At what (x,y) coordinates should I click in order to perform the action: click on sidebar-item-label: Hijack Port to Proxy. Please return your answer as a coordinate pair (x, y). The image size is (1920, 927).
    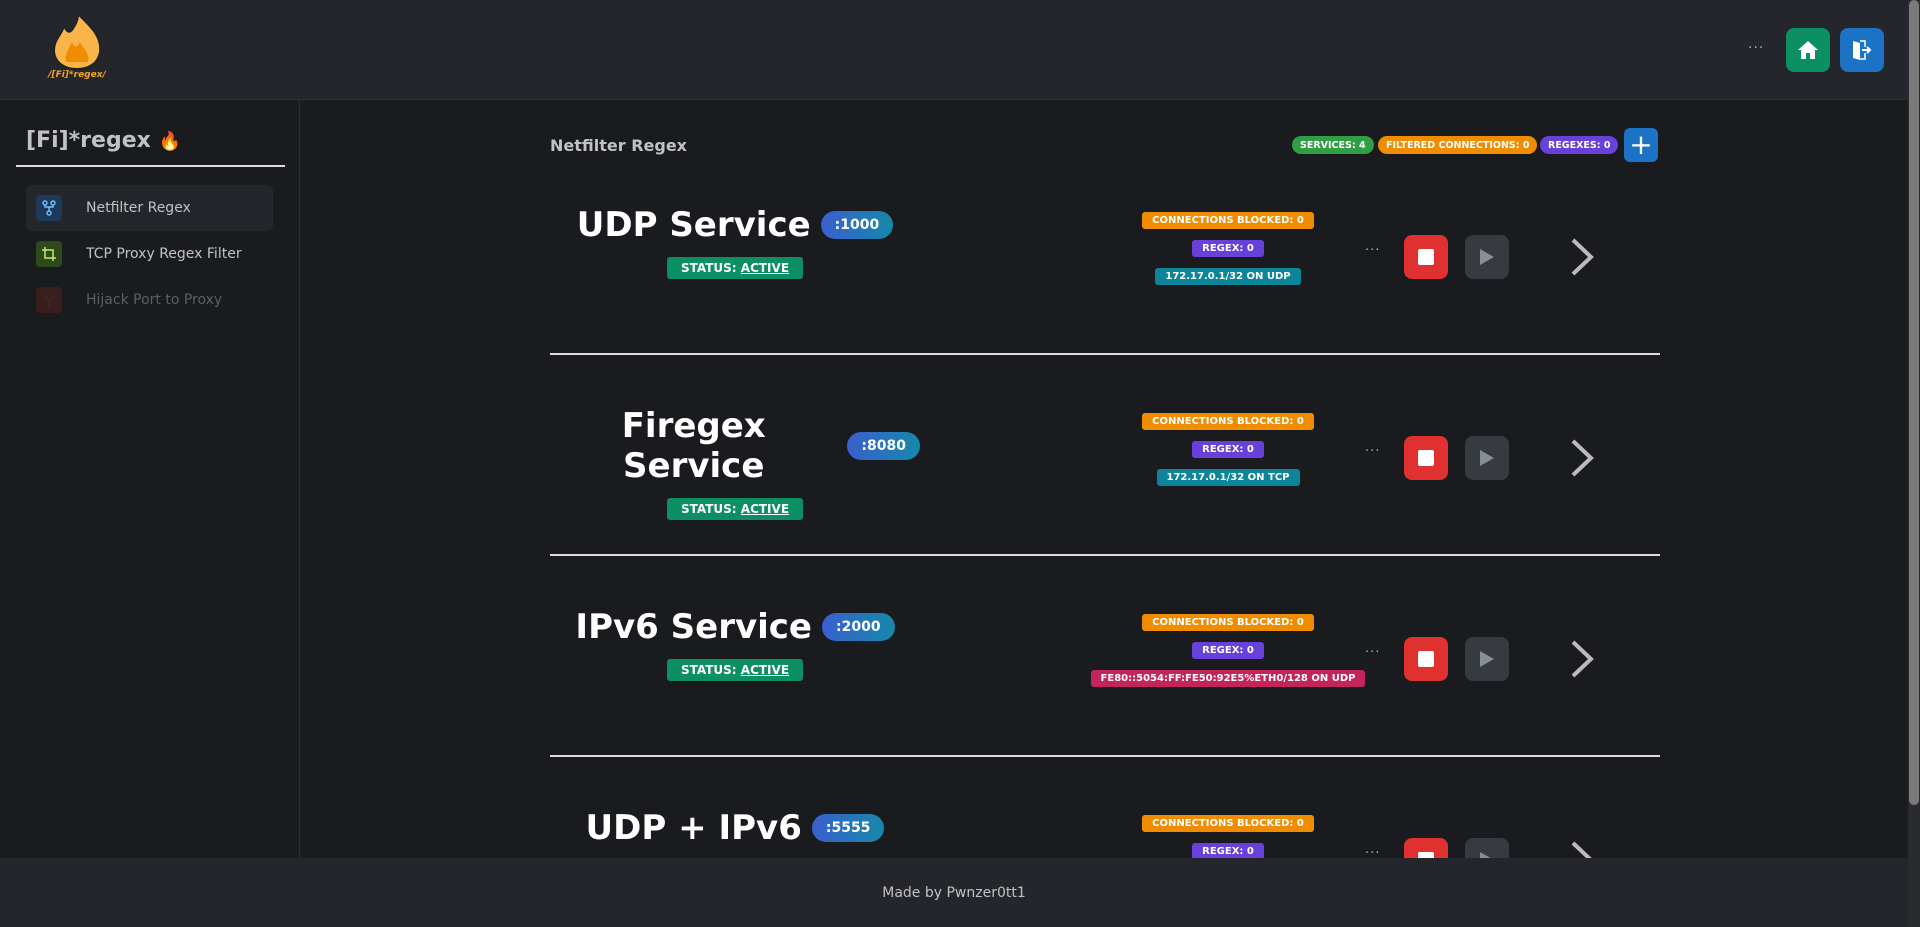
    Looking at the image, I should click on (154, 300).